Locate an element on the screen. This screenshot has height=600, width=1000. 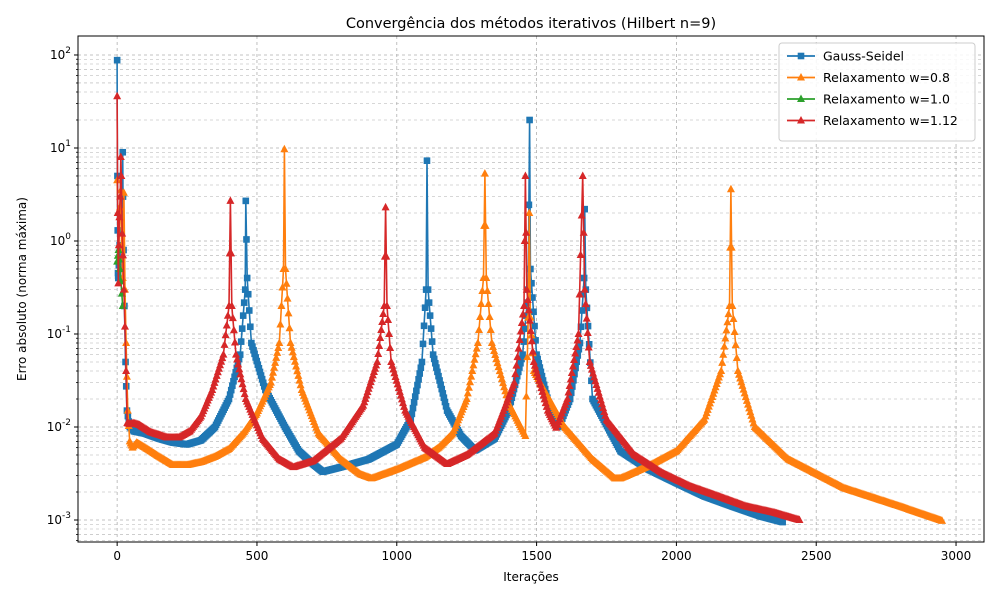
x-tick-label: 0 is located at coordinates (117, 556).